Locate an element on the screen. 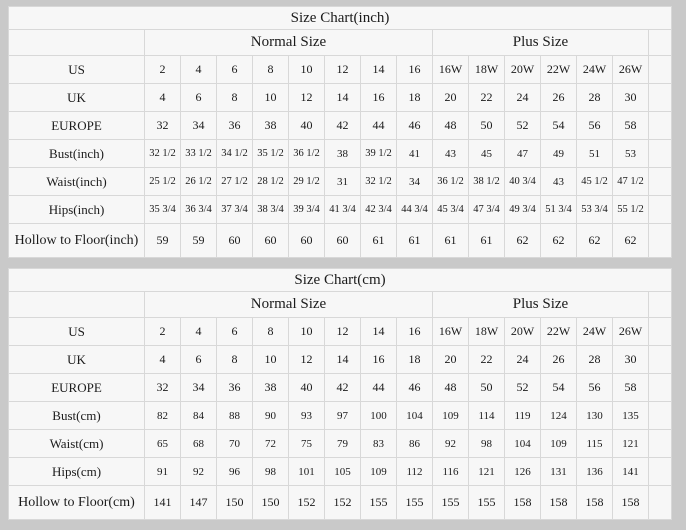 Image resolution: width=686 pixels, height=530 pixels. table-cell: 62 is located at coordinates (522, 240).